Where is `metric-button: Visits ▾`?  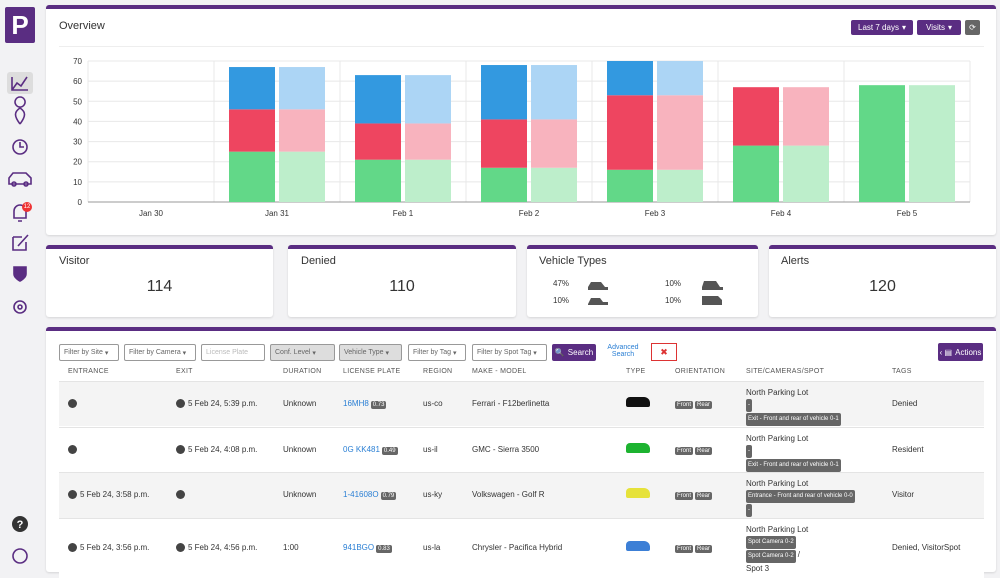
metric-button: Visits ▾ is located at coordinates (939, 27).